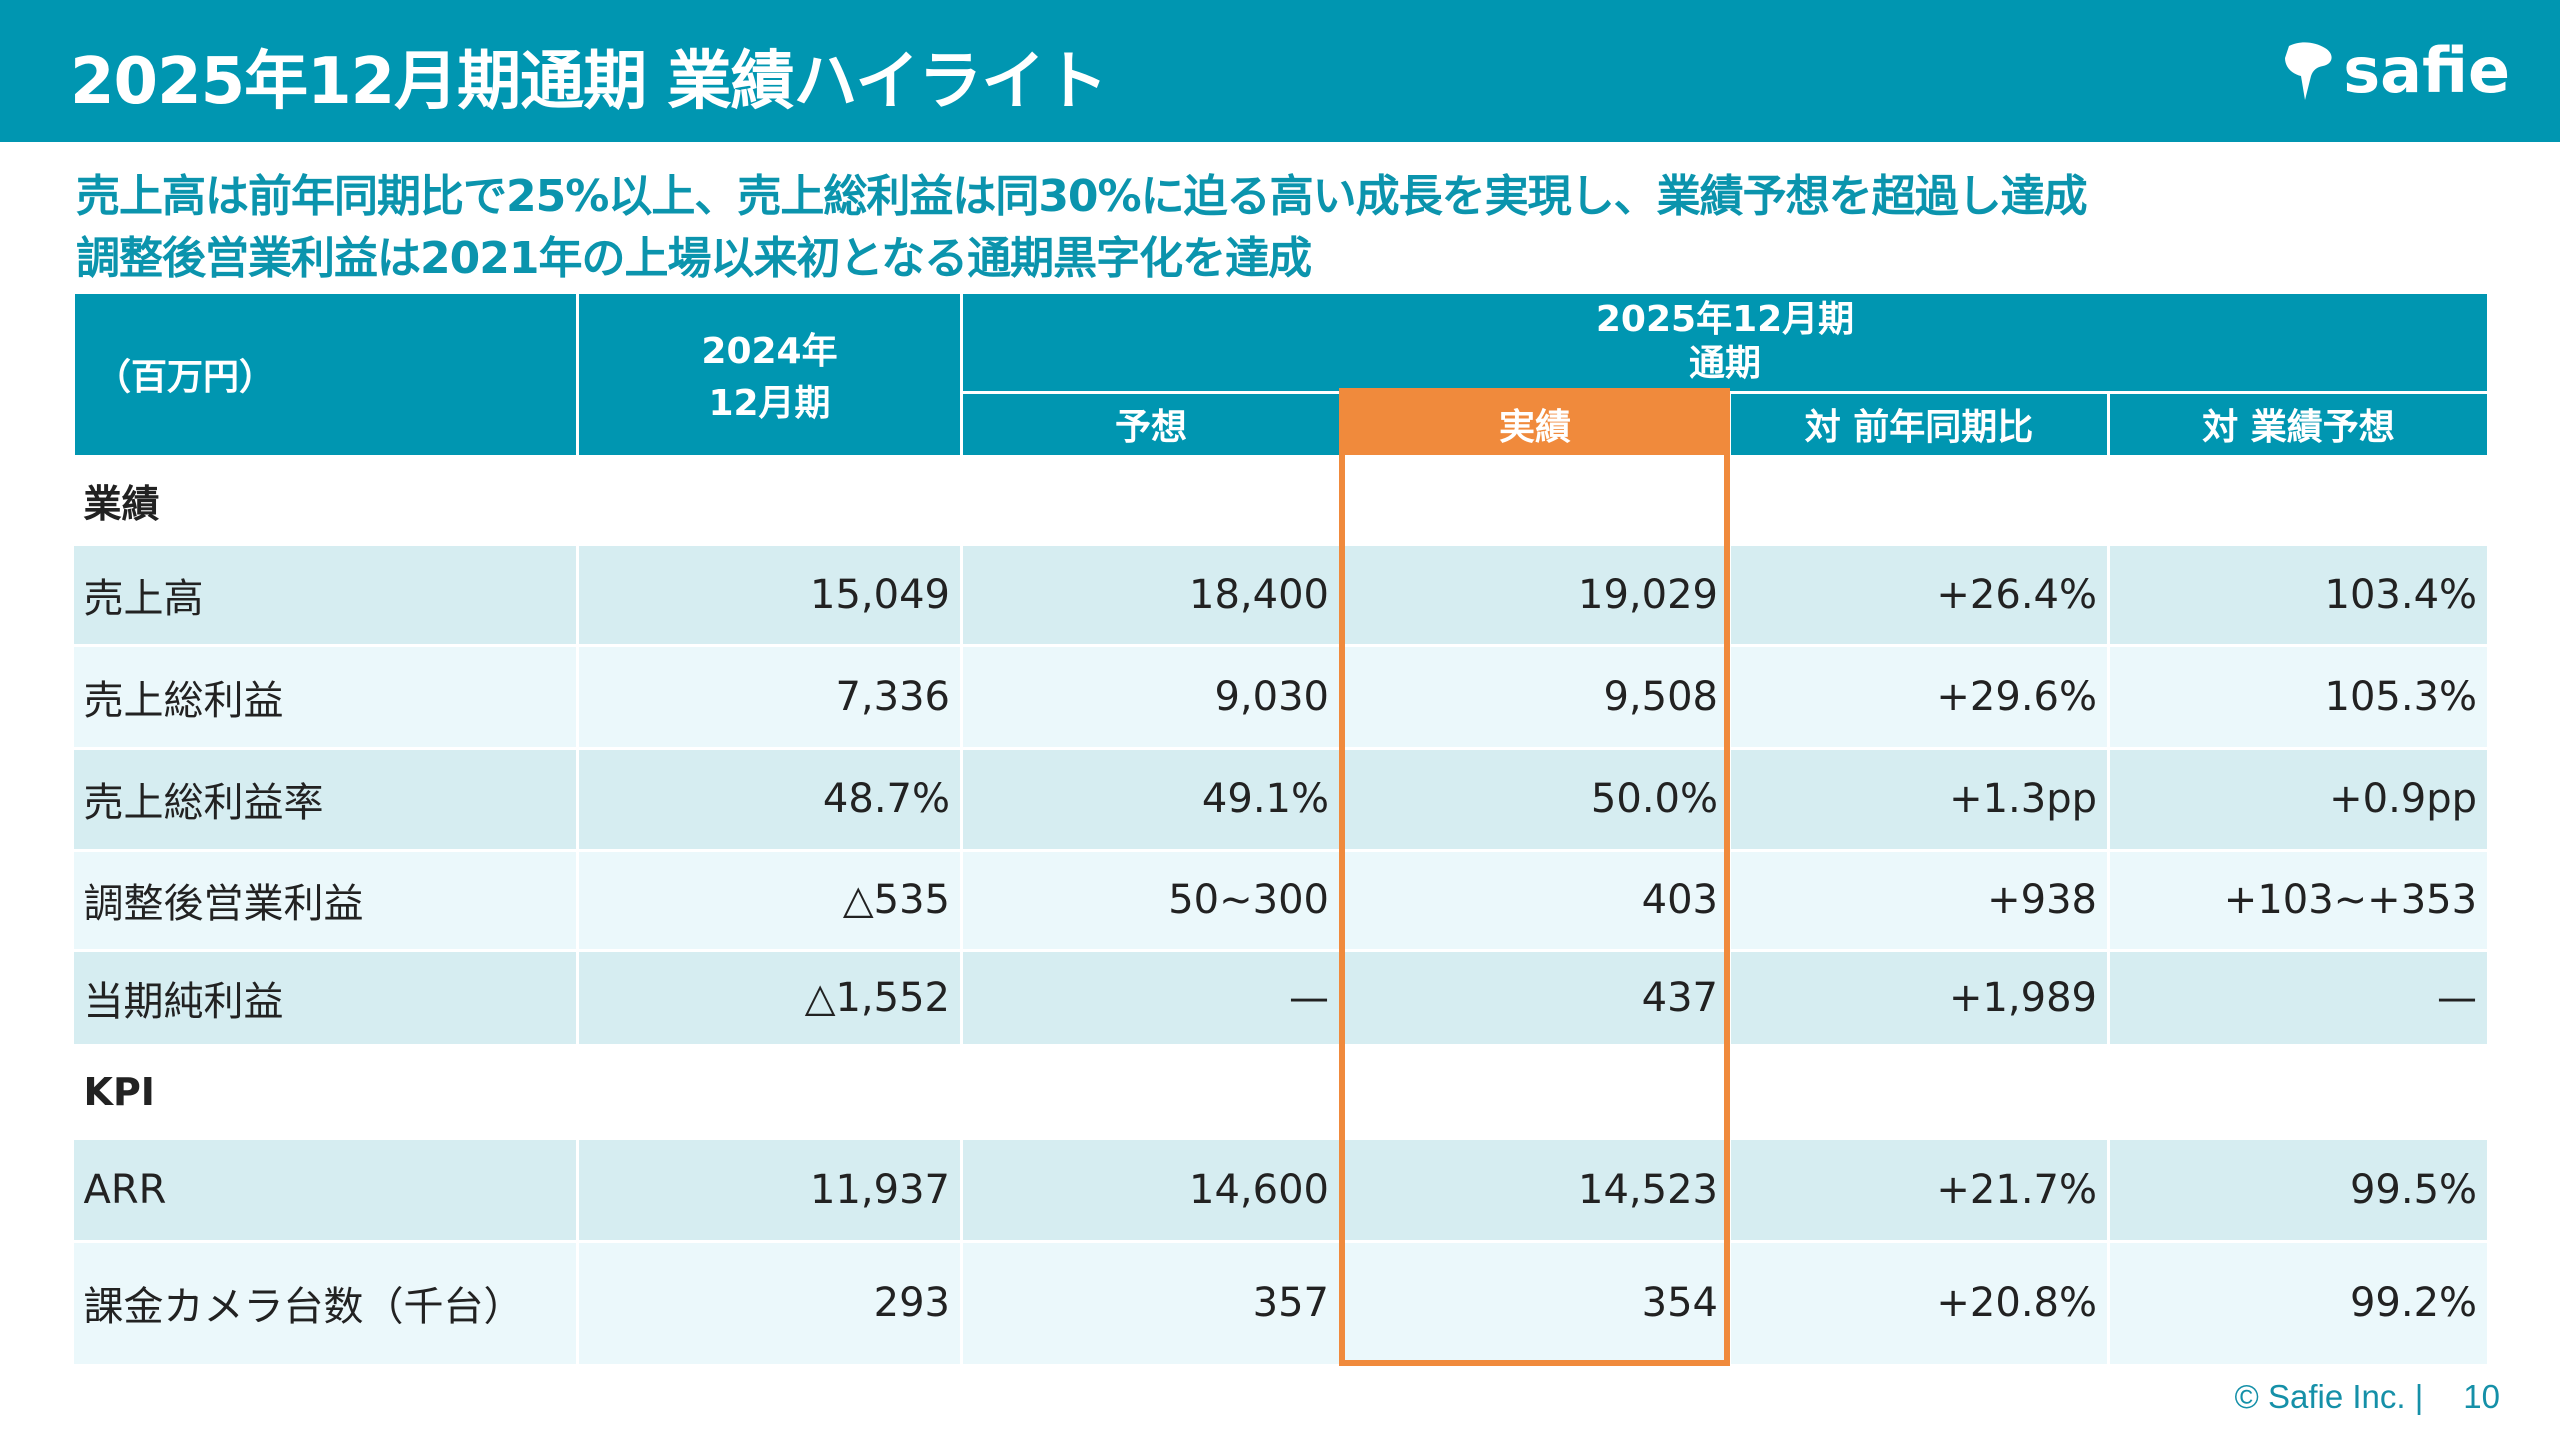 The height and width of the screenshot is (1440, 2560). What do you see at coordinates (326, 595) in the screenshot?
I see `row-label: 売上高` at bounding box center [326, 595].